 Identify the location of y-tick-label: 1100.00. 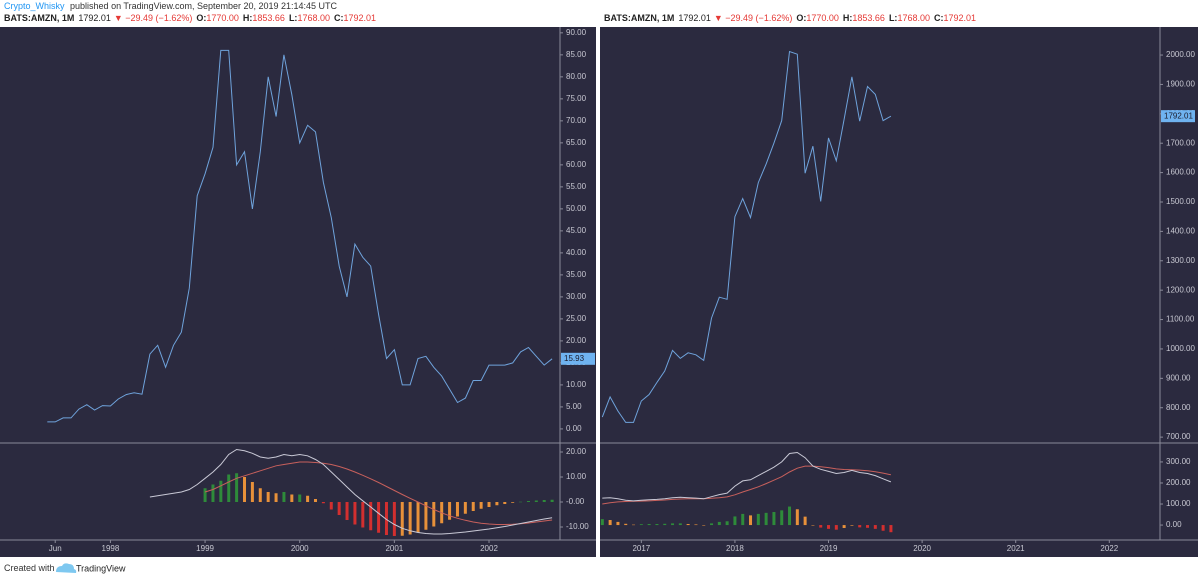
(1180, 319).